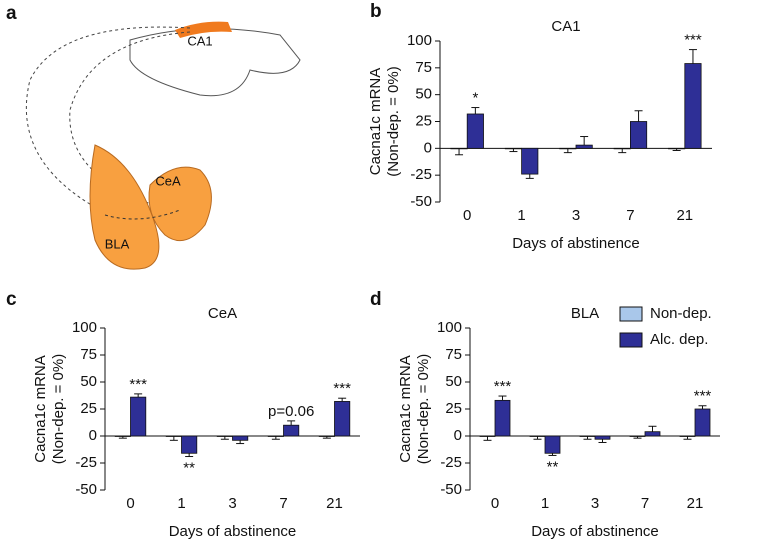  Describe the element at coordinates (565, 26) in the screenshot. I see `chart-title: CA1` at that location.